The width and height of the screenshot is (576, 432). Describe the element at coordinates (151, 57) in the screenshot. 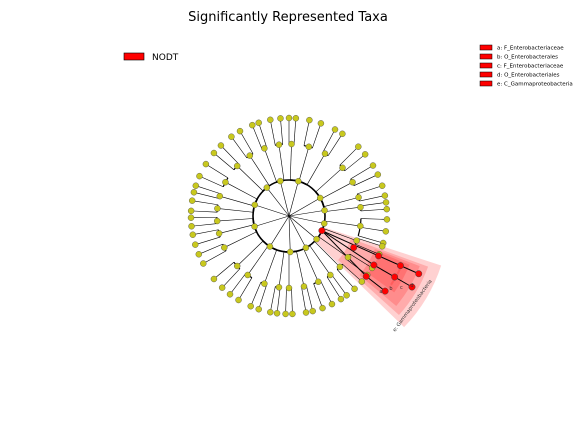

I see `legend: NODT` at that location.